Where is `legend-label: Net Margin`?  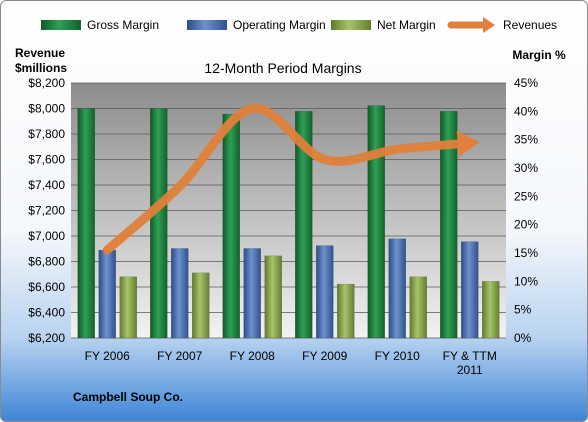
legend-label: Net Margin is located at coordinates (406, 25).